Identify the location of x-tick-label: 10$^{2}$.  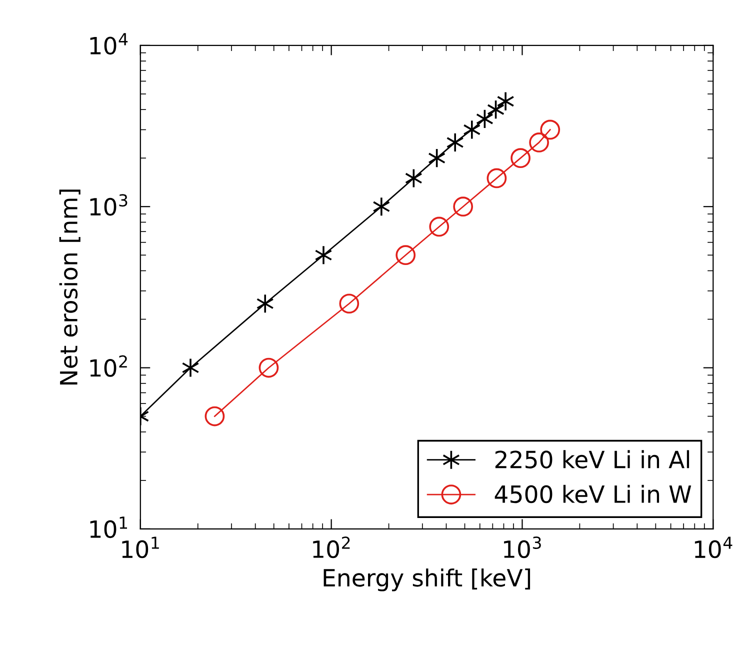
(331, 547).